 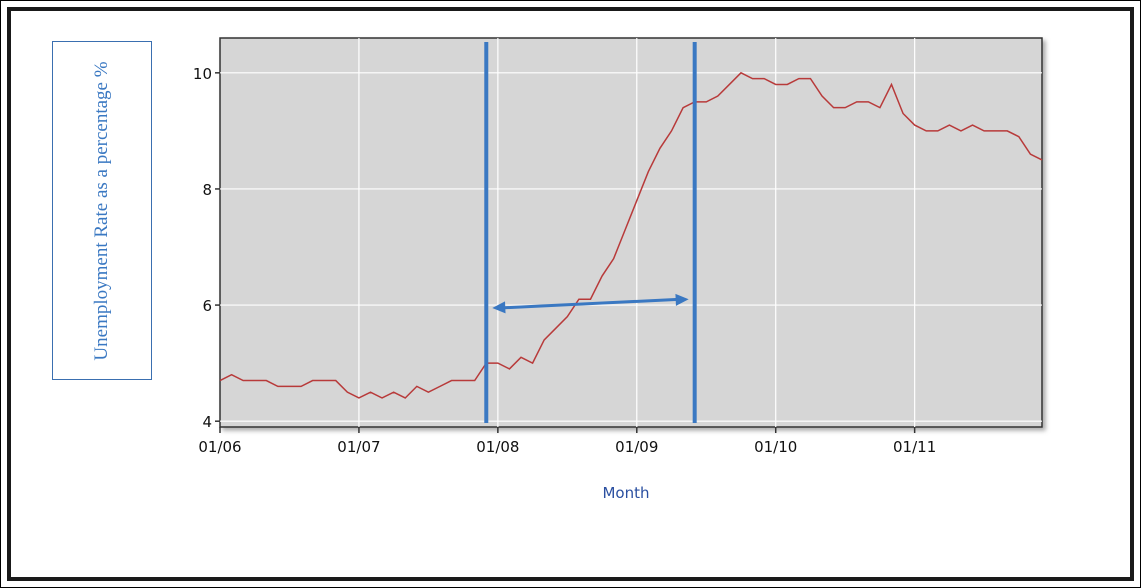 What do you see at coordinates (207, 422) in the screenshot?
I see `y-tick-label: 4` at bounding box center [207, 422].